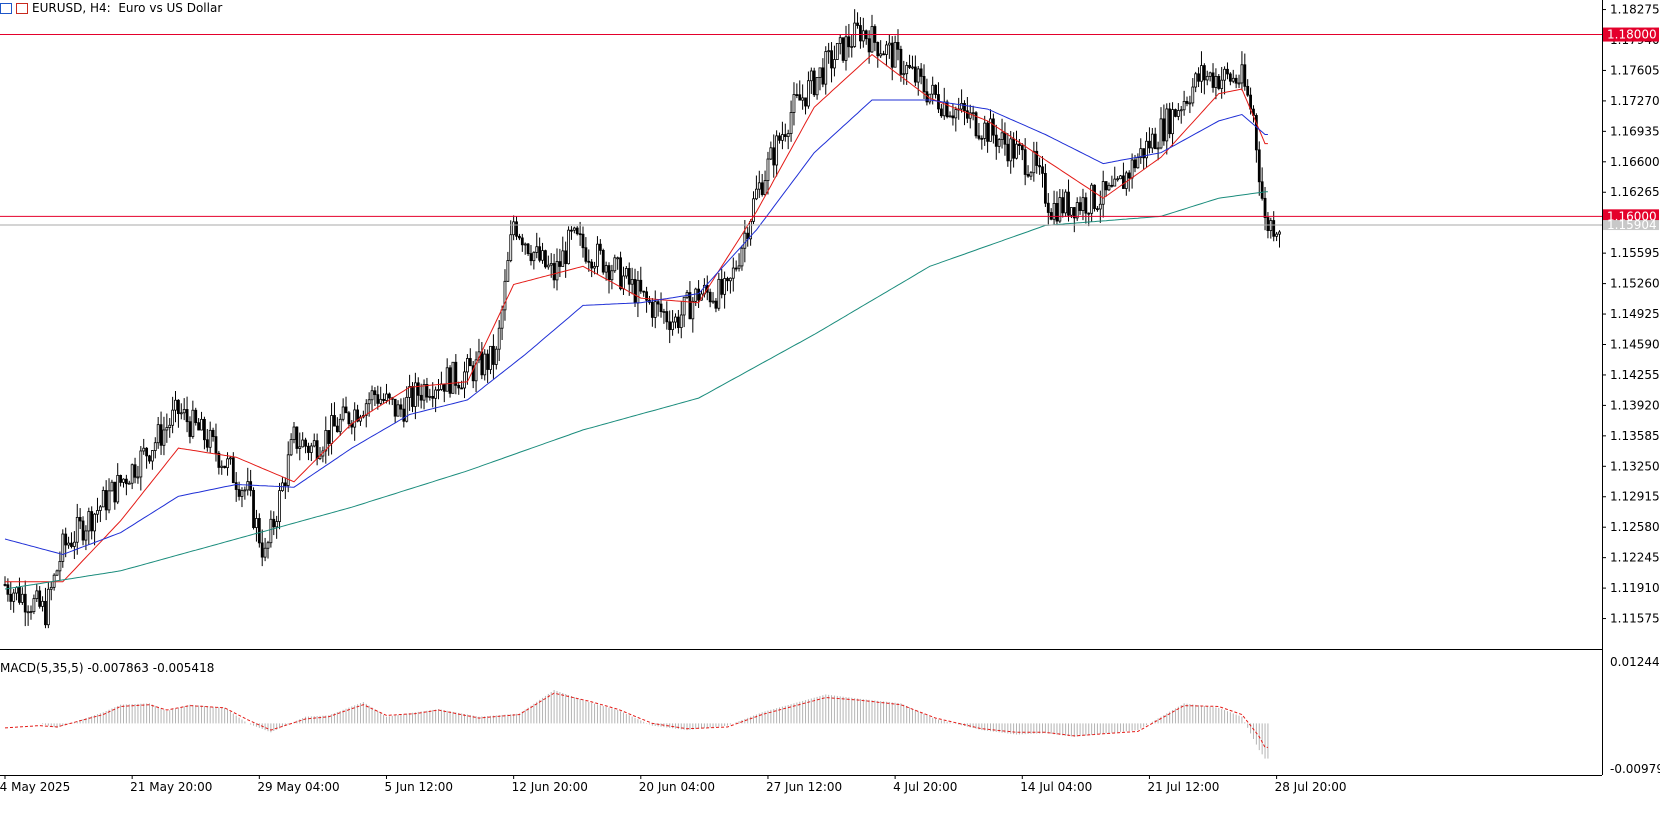  I want to click on chart-menu-icon, so click(6, 8).